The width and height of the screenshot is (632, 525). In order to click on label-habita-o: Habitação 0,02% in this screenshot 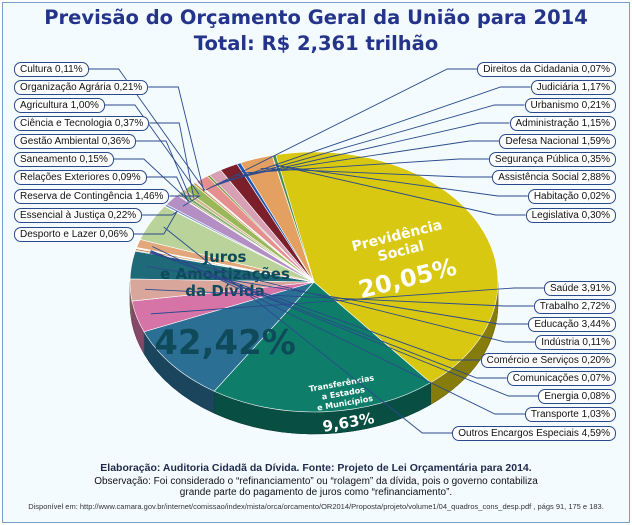, I will do `click(571, 196)`.